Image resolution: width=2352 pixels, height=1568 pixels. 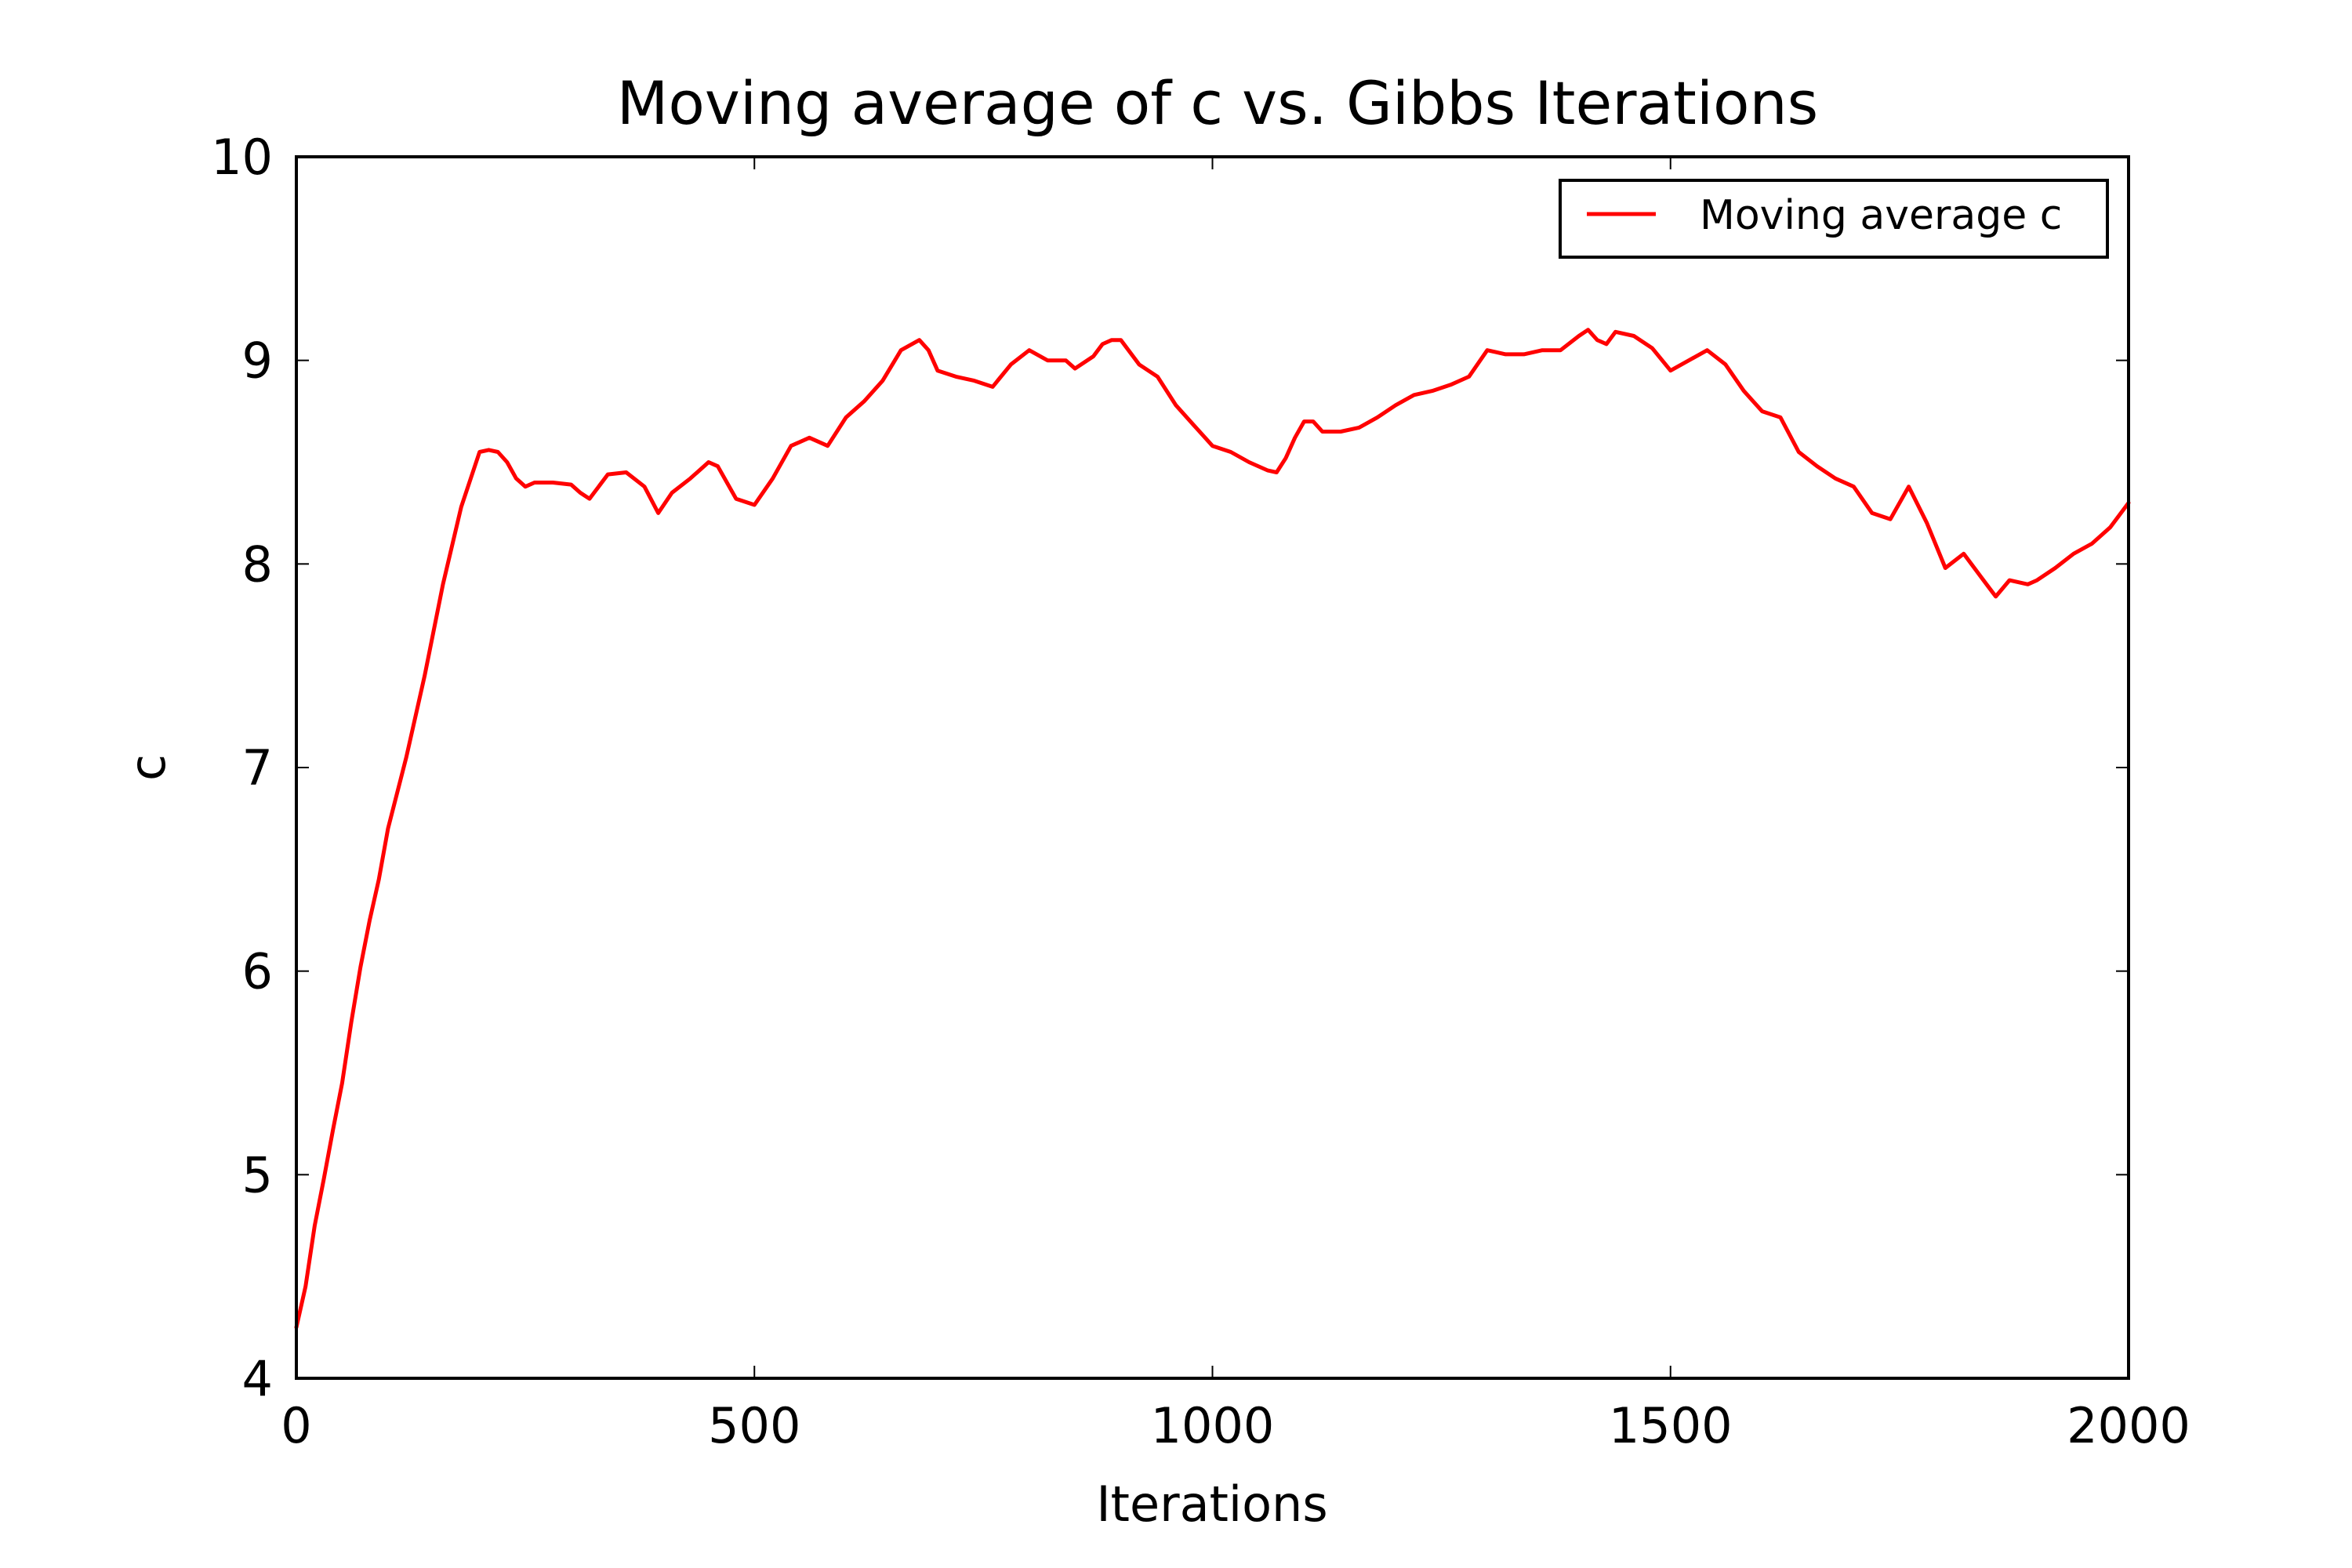 I want to click on y-tick-label: 4, so click(x=257, y=1378).